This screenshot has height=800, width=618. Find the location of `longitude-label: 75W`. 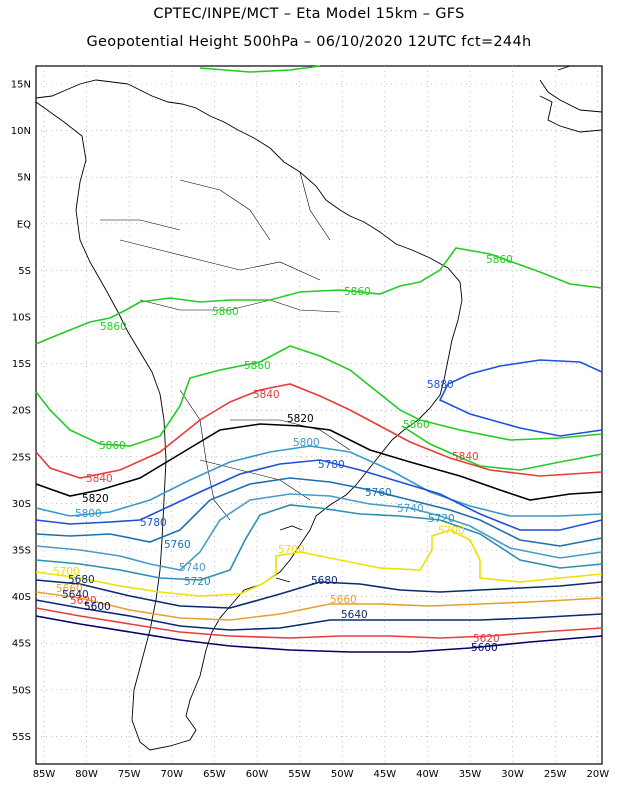

longitude-label: 75W is located at coordinates (129, 774).